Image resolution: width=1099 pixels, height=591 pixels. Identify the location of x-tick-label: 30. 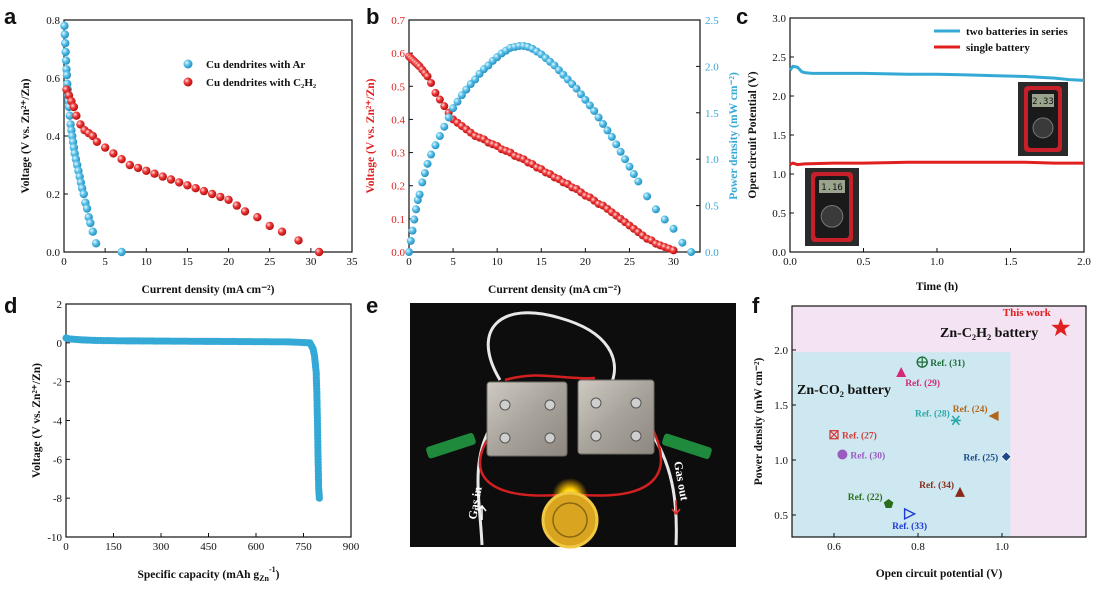
(311, 262).